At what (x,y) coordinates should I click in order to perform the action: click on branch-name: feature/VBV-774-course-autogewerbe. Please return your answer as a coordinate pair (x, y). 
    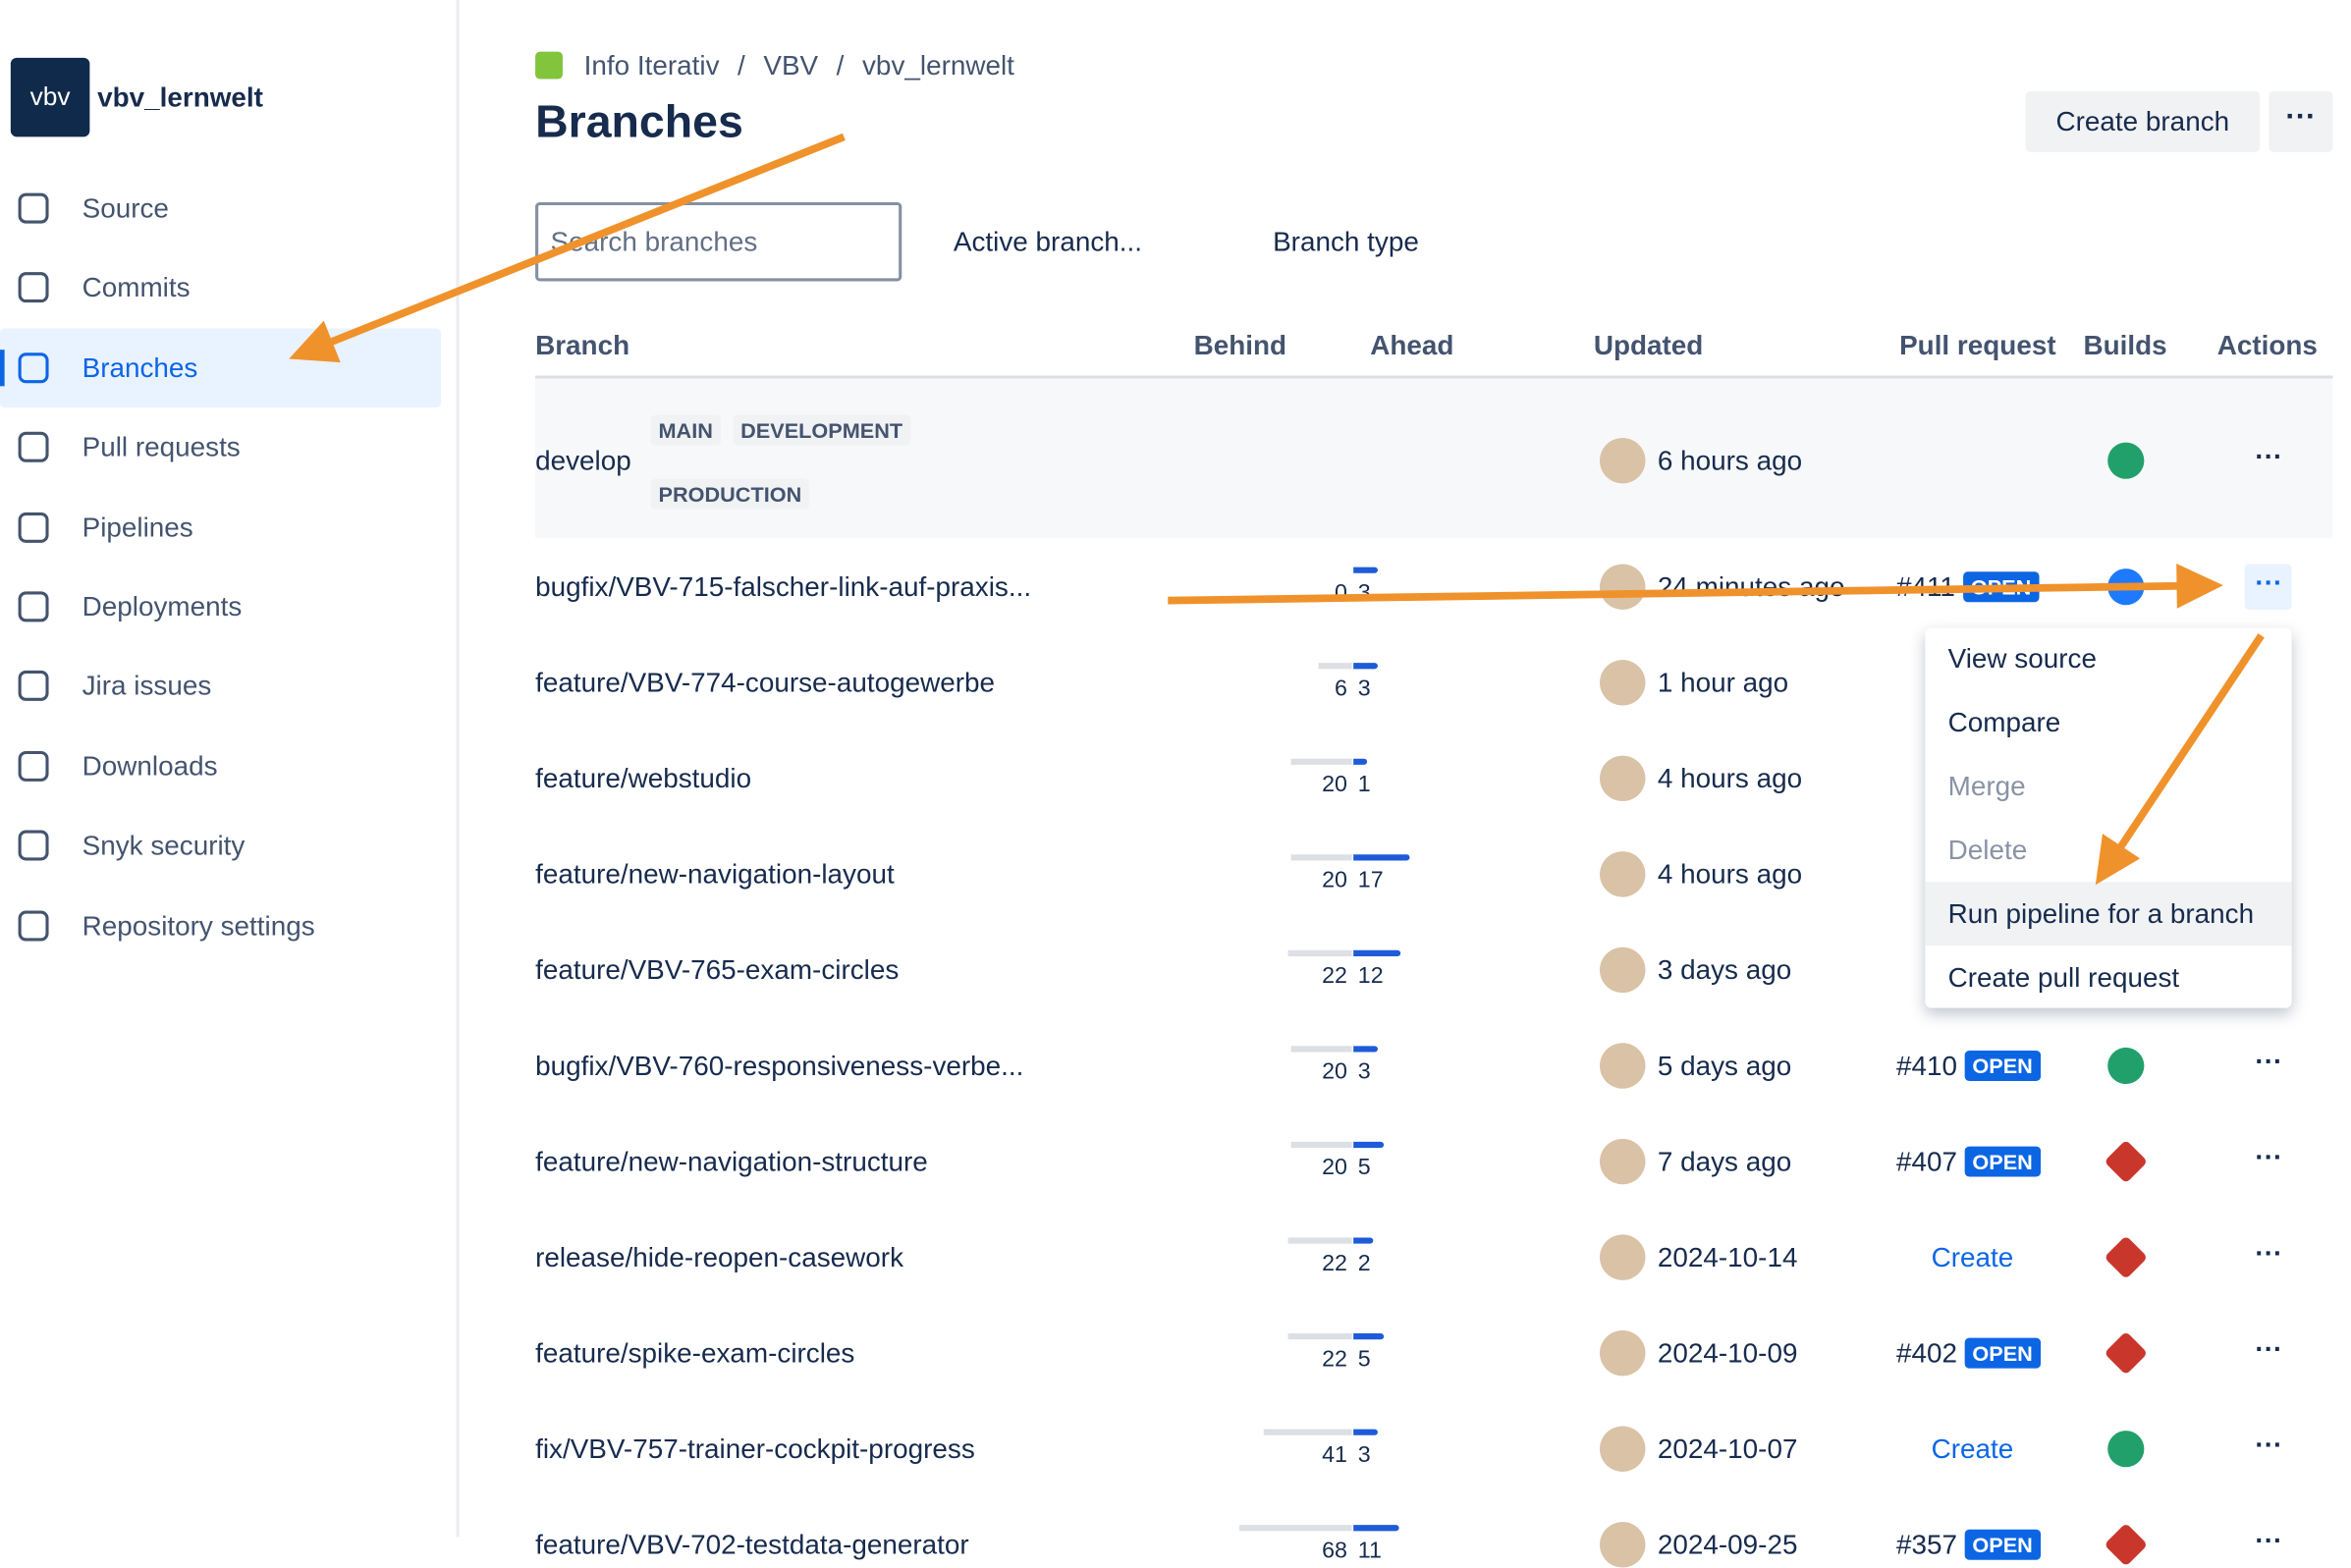
    Looking at the image, I should click on (766, 682).